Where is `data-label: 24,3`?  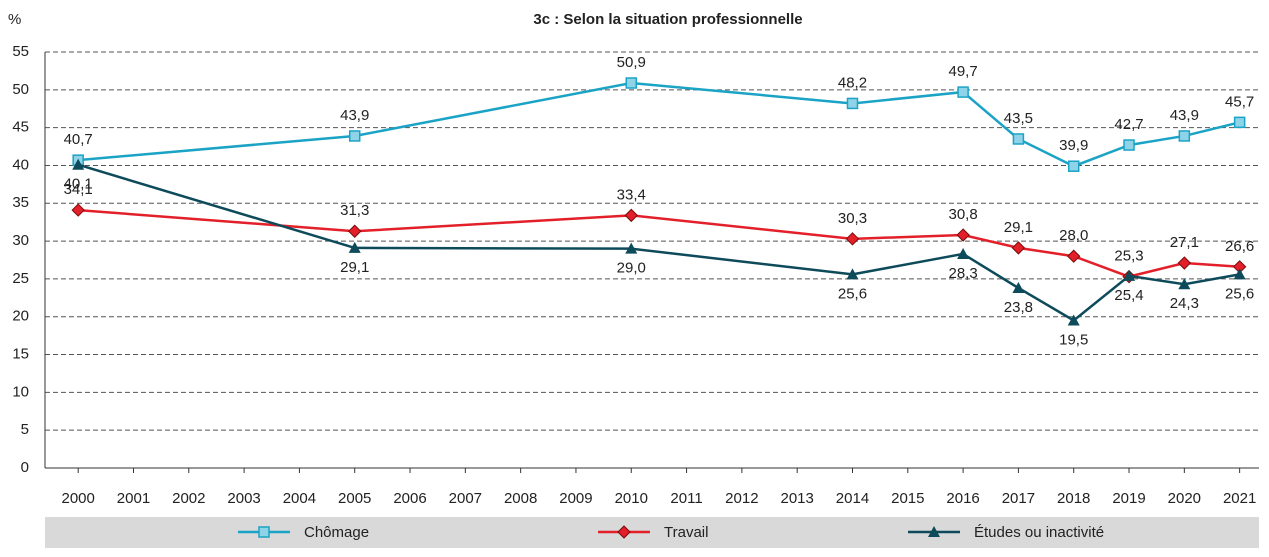 data-label: 24,3 is located at coordinates (1184, 303).